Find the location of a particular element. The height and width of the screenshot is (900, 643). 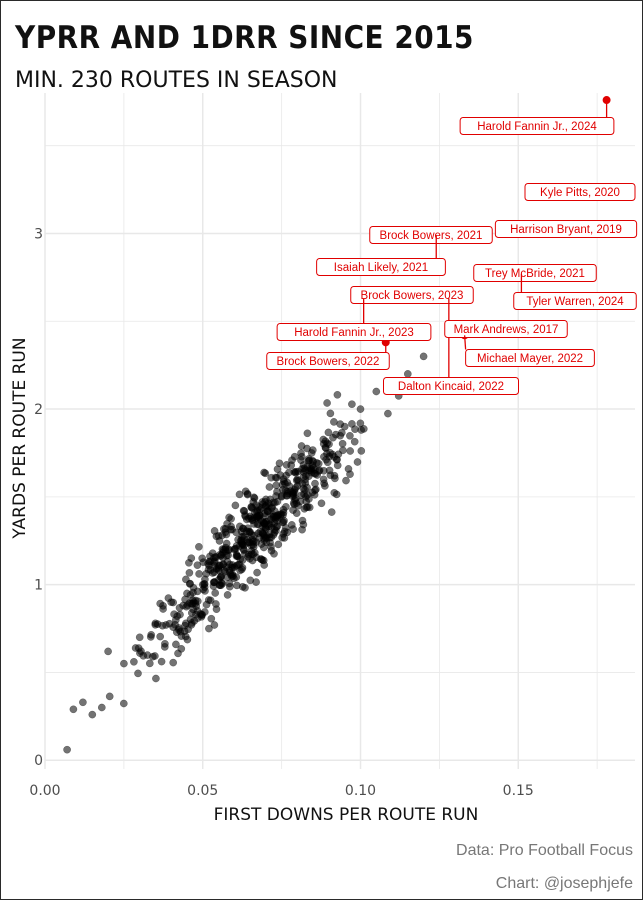

annotation-label: Dalton Kincaid, 2022 is located at coordinates (451, 387).